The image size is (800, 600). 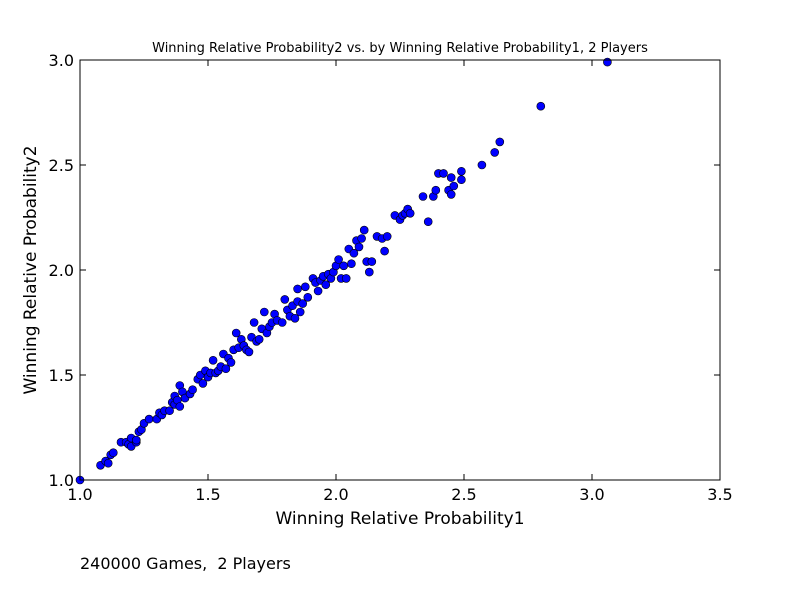 What do you see at coordinates (61, 480) in the screenshot?
I see `y-tick-label: 1.0` at bounding box center [61, 480].